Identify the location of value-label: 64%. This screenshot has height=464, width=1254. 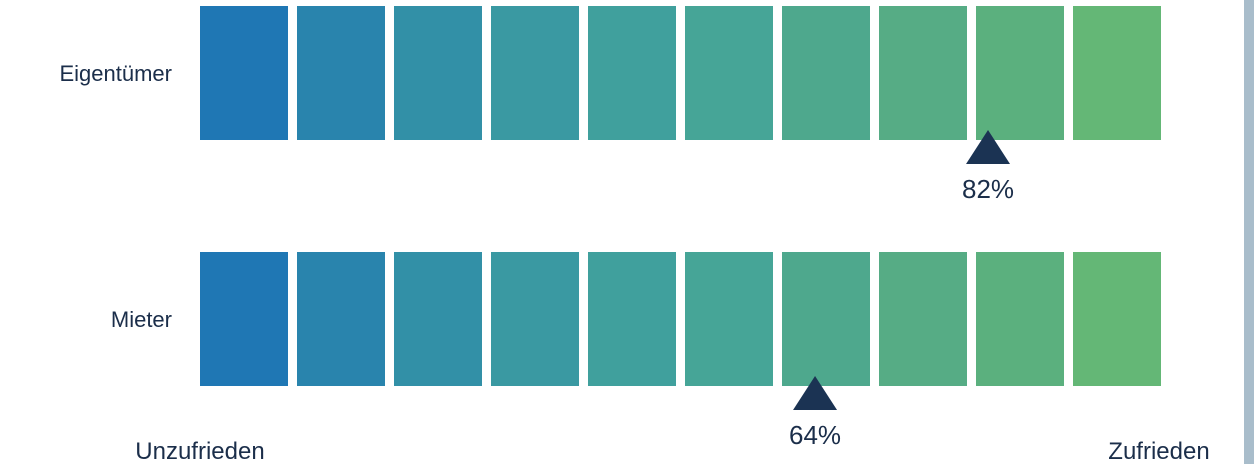
(815, 435).